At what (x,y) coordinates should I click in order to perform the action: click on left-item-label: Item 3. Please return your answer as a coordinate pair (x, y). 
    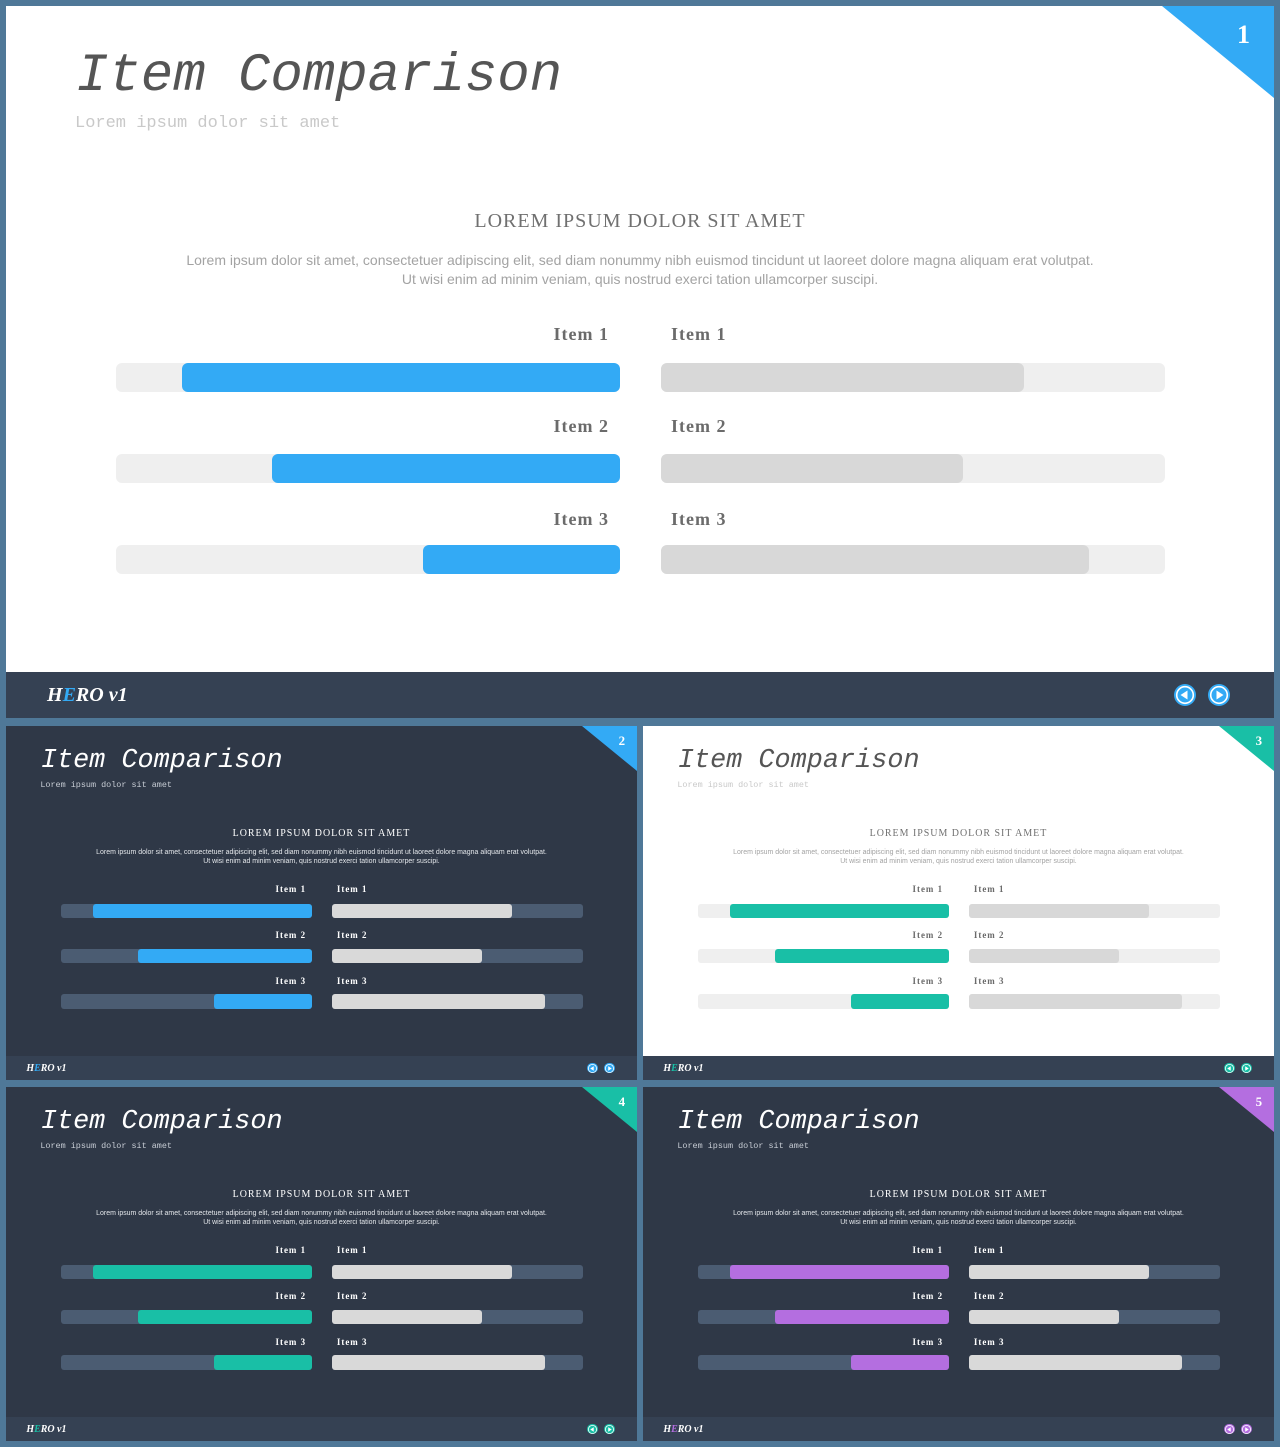
    Looking at the image, I should click on (581, 519).